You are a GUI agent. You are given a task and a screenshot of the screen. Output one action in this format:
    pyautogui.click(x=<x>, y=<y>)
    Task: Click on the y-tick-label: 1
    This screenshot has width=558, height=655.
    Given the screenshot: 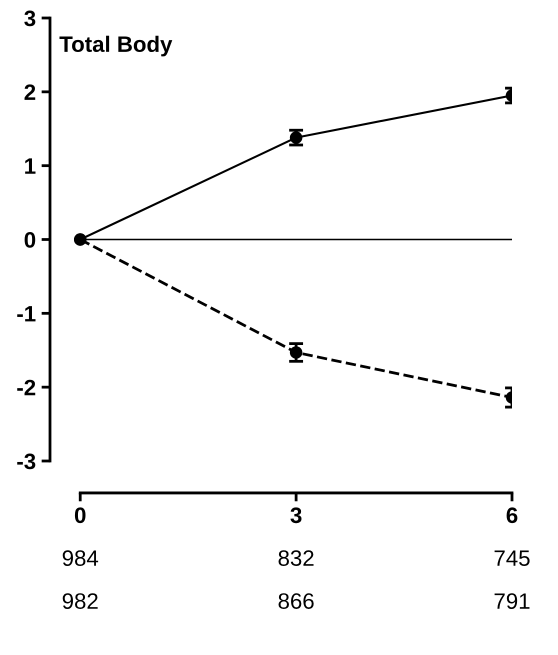 What is the action you would take?
    pyautogui.click(x=30, y=166)
    